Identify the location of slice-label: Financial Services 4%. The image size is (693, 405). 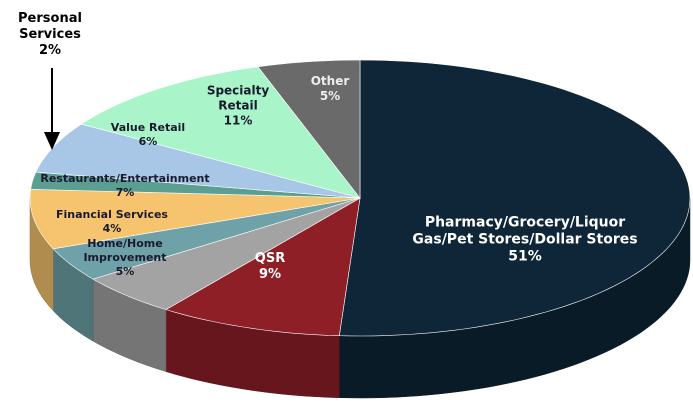
(112, 222).